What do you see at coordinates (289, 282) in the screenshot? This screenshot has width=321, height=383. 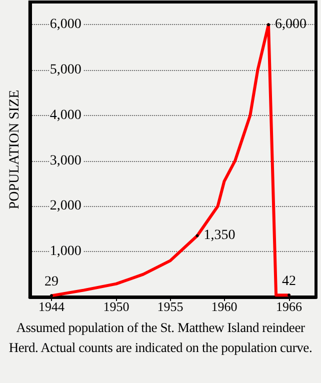 I see `data-label: 42` at bounding box center [289, 282].